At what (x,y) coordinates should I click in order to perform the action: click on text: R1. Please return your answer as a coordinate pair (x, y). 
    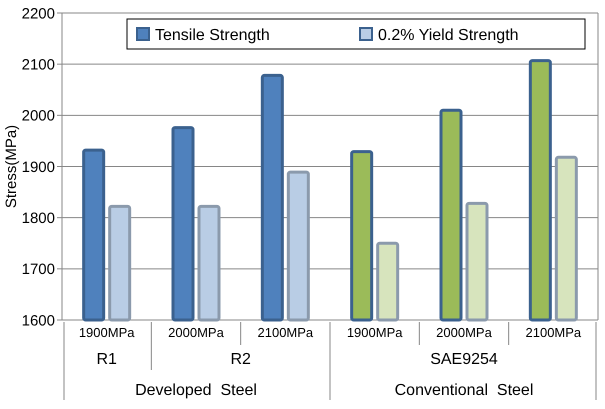
    Looking at the image, I should click on (106, 359).